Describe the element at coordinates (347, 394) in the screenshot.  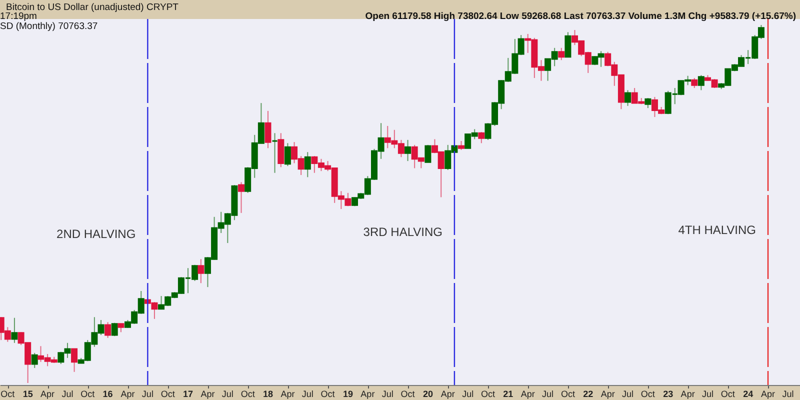
I see `x-tick-label: 19` at that location.